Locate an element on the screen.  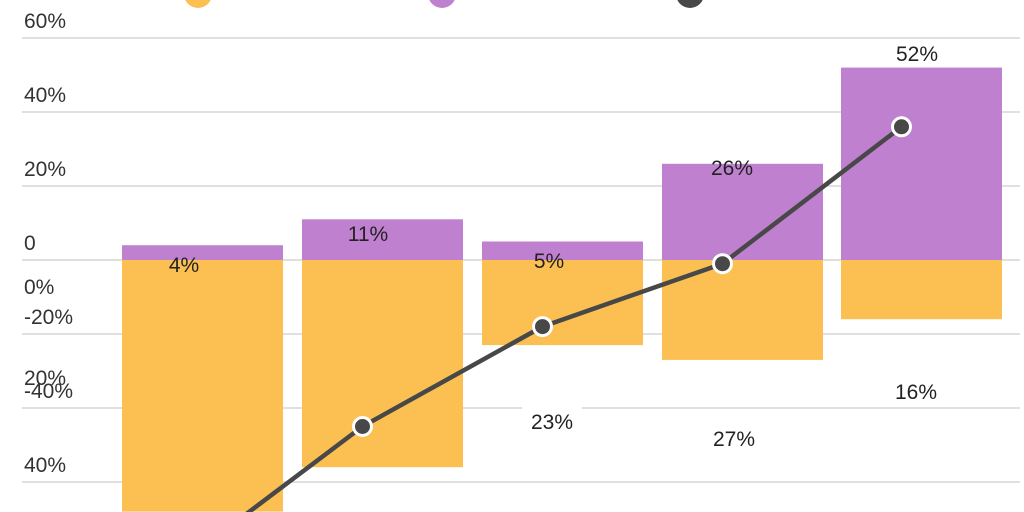
data-label: 5% is located at coordinates (549, 261).